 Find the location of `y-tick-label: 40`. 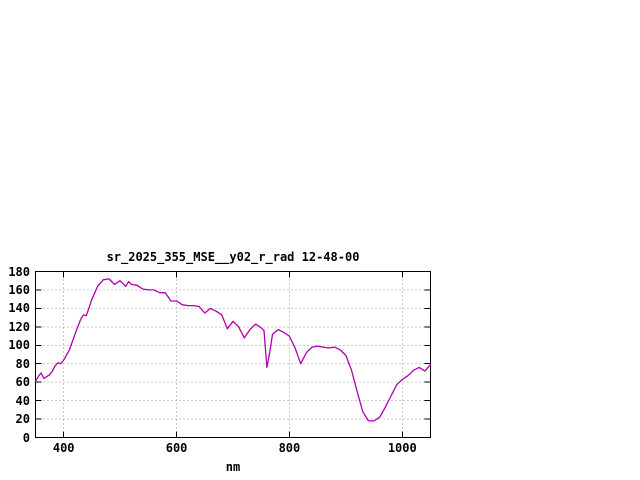

y-tick-label: 40 is located at coordinates (22, 400).